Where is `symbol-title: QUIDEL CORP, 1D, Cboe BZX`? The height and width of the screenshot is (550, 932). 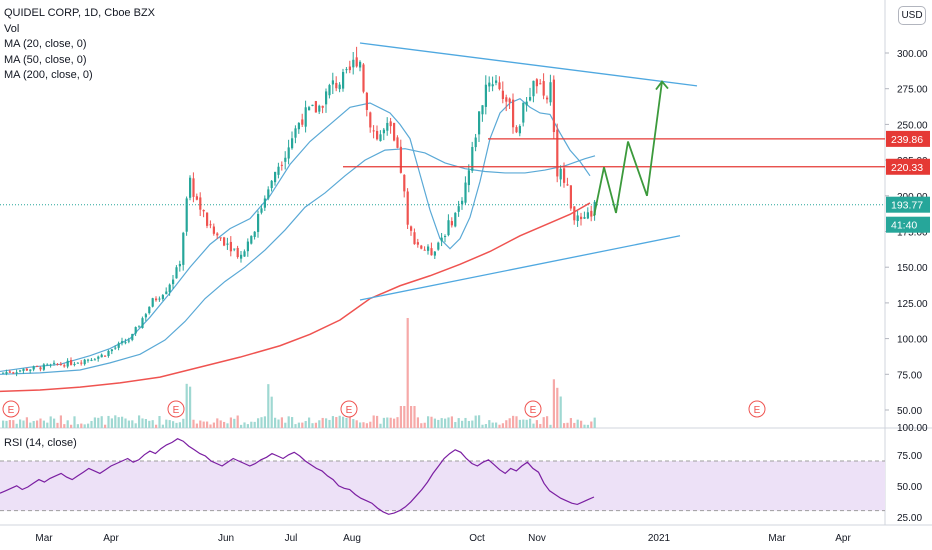
symbol-title: QUIDEL CORP, 1D, Cboe BZX is located at coordinates (79, 13).